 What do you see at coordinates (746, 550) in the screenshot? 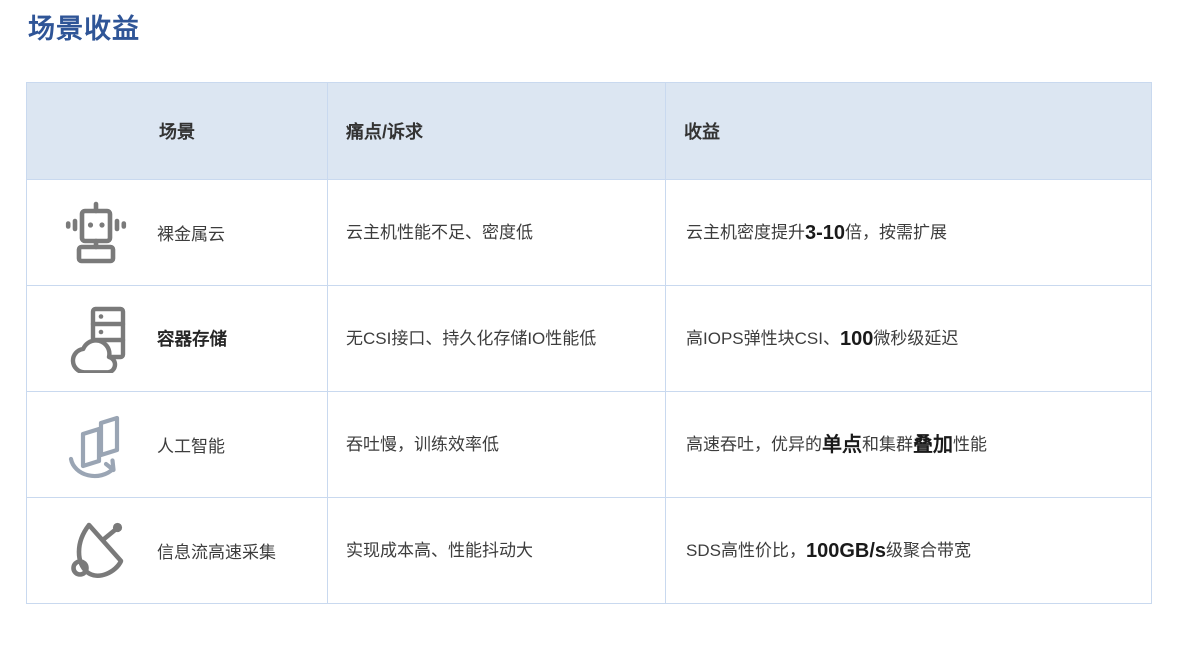
I see `benefit-text-before: SDS高性价比，` at bounding box center [746, 550].